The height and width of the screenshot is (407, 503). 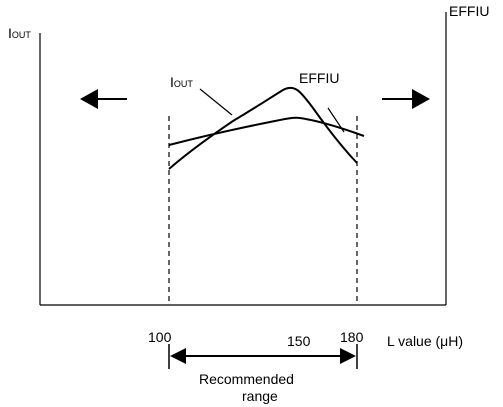 I want to click on recommended-label-line1: Recommended, so click(x=246, y=379).